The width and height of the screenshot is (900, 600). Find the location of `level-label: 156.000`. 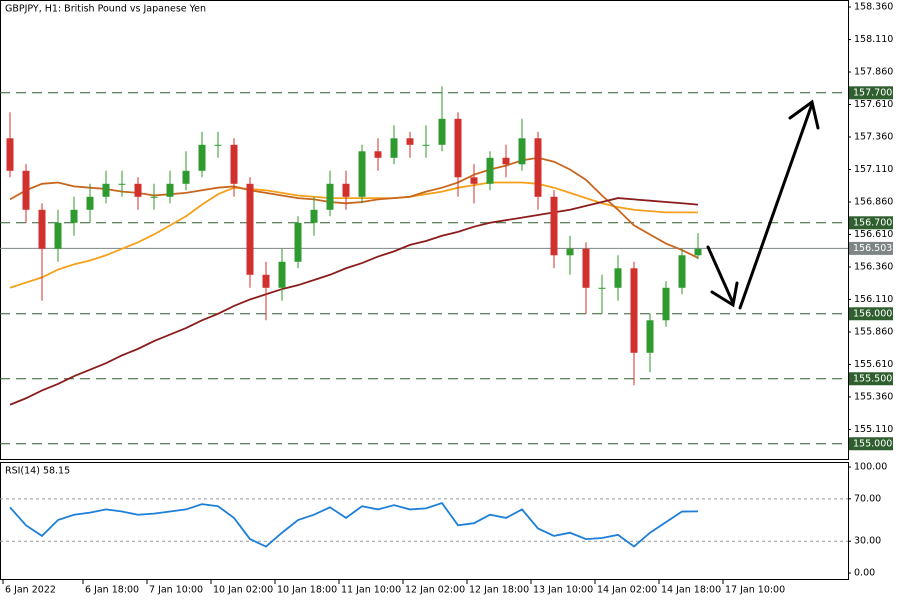

level-label: 156.000 is located at coordinates (872, 313).